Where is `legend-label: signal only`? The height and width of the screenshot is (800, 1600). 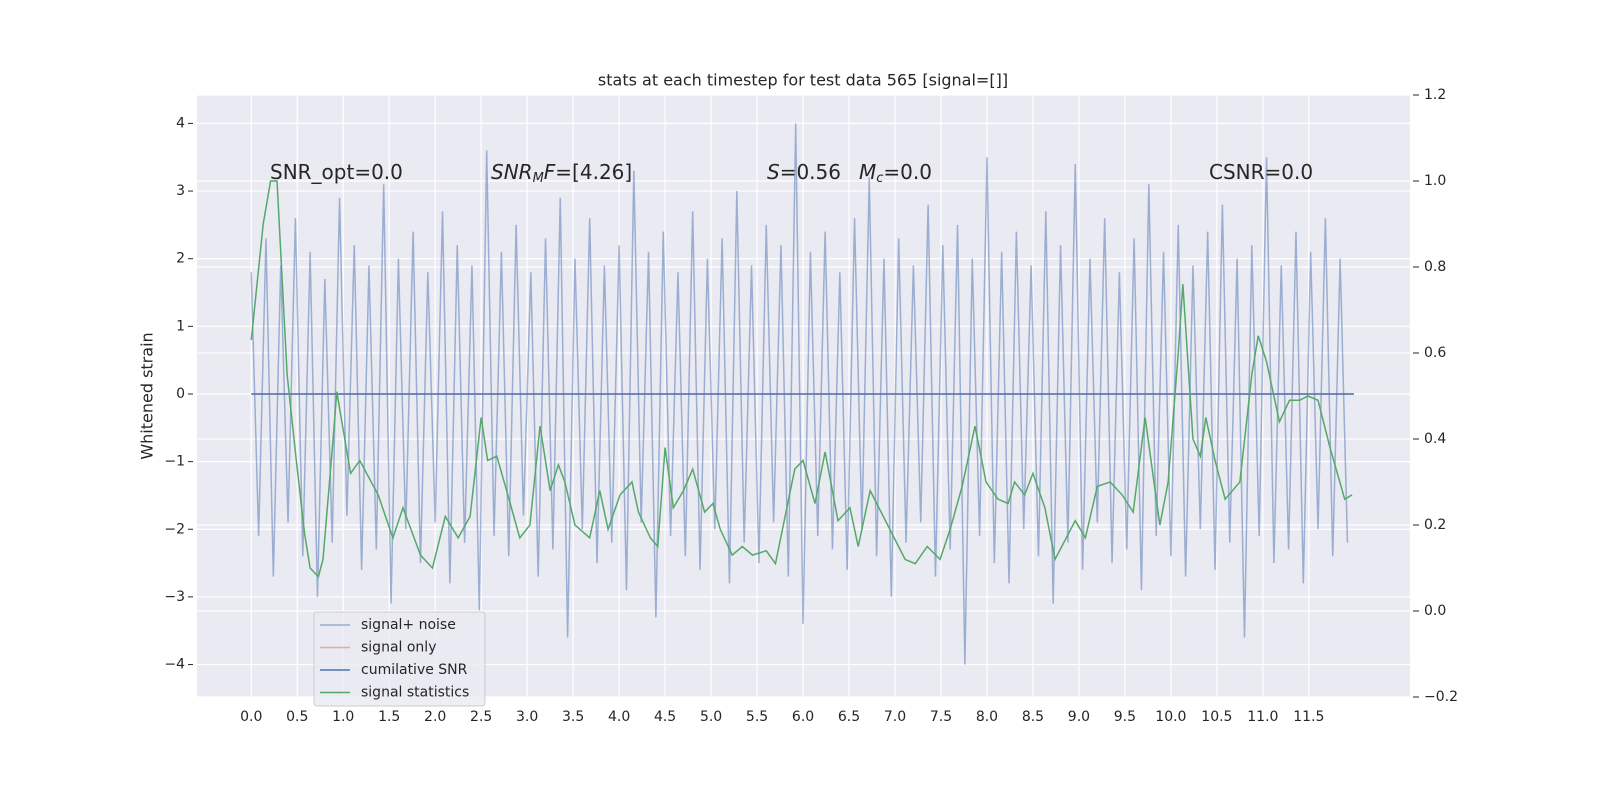
legend-label: signal only is located at coordinates (398, 648).